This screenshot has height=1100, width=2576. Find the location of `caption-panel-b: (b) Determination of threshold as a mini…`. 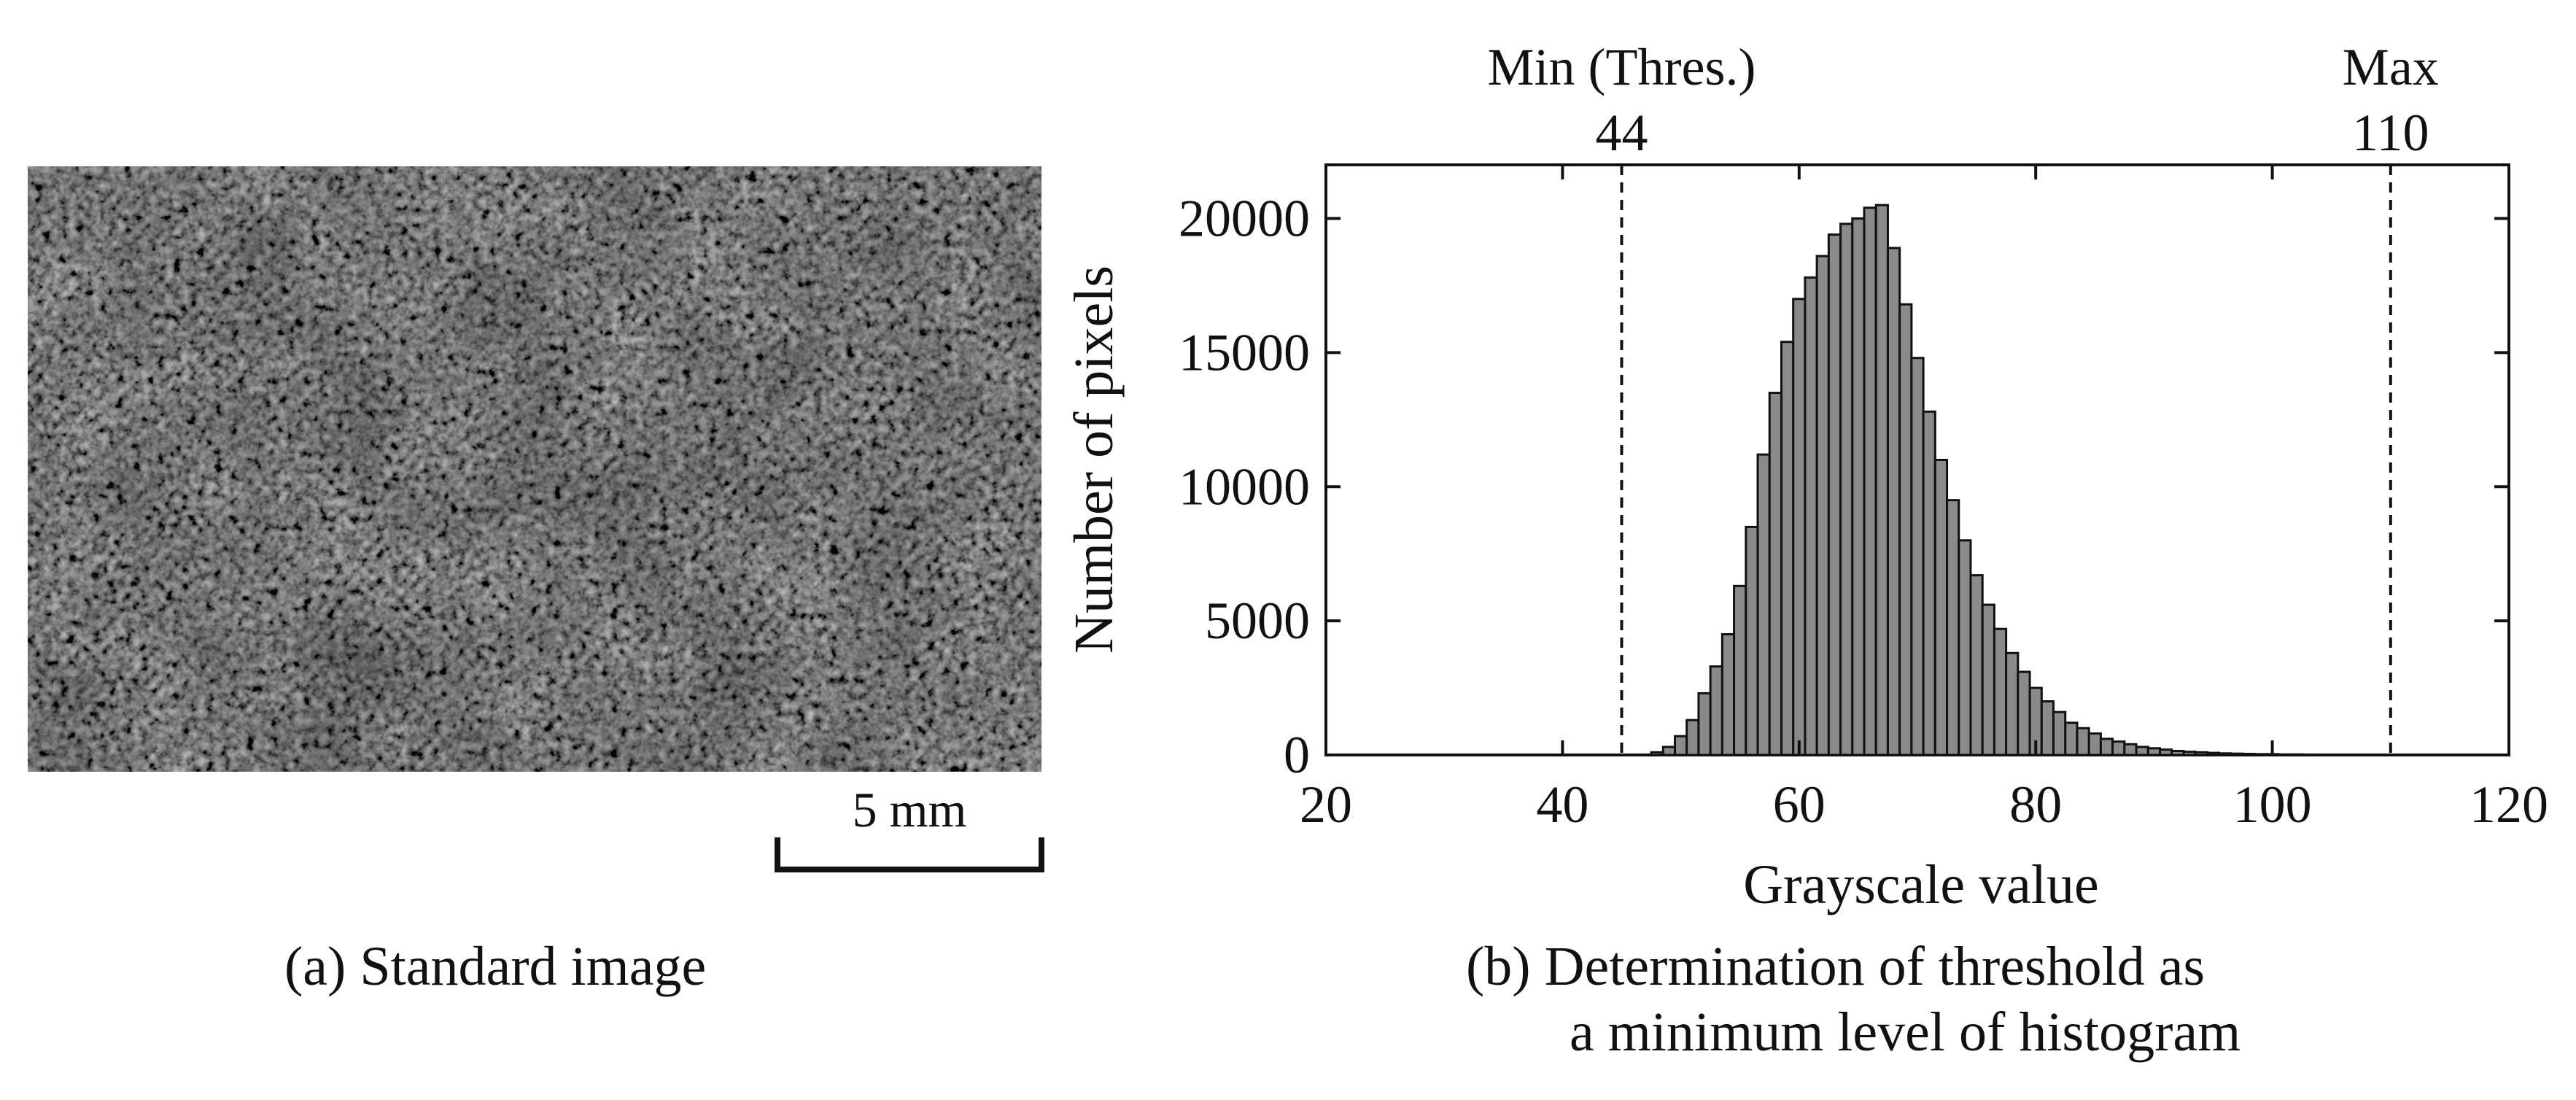

caption-panel-b: (b) Determination of threshold as a mini… is located at coordinates (1854, 999).